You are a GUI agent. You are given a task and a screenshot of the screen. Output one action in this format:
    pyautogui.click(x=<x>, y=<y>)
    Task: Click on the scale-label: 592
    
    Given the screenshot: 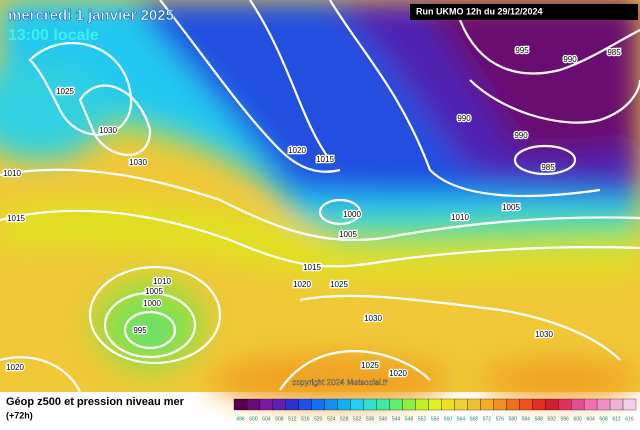 What is the action you would take?
    pyautogui.click(x=552, y=419)
    